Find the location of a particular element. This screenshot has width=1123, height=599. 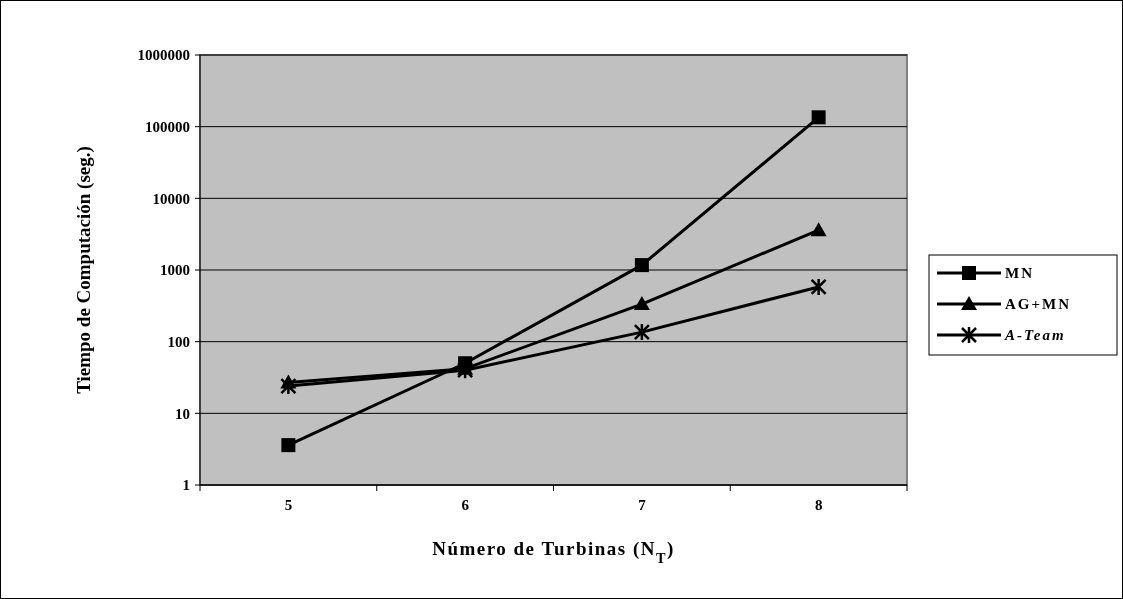

legend-label: A-Team is located at coordinates (1035, 335).